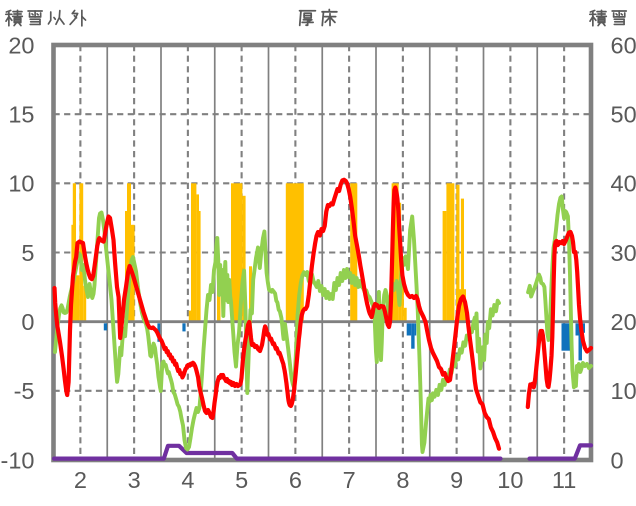  Describe the element at coordinates (564, 480) in the screenshot. I see `svg-text: 11` at that location.